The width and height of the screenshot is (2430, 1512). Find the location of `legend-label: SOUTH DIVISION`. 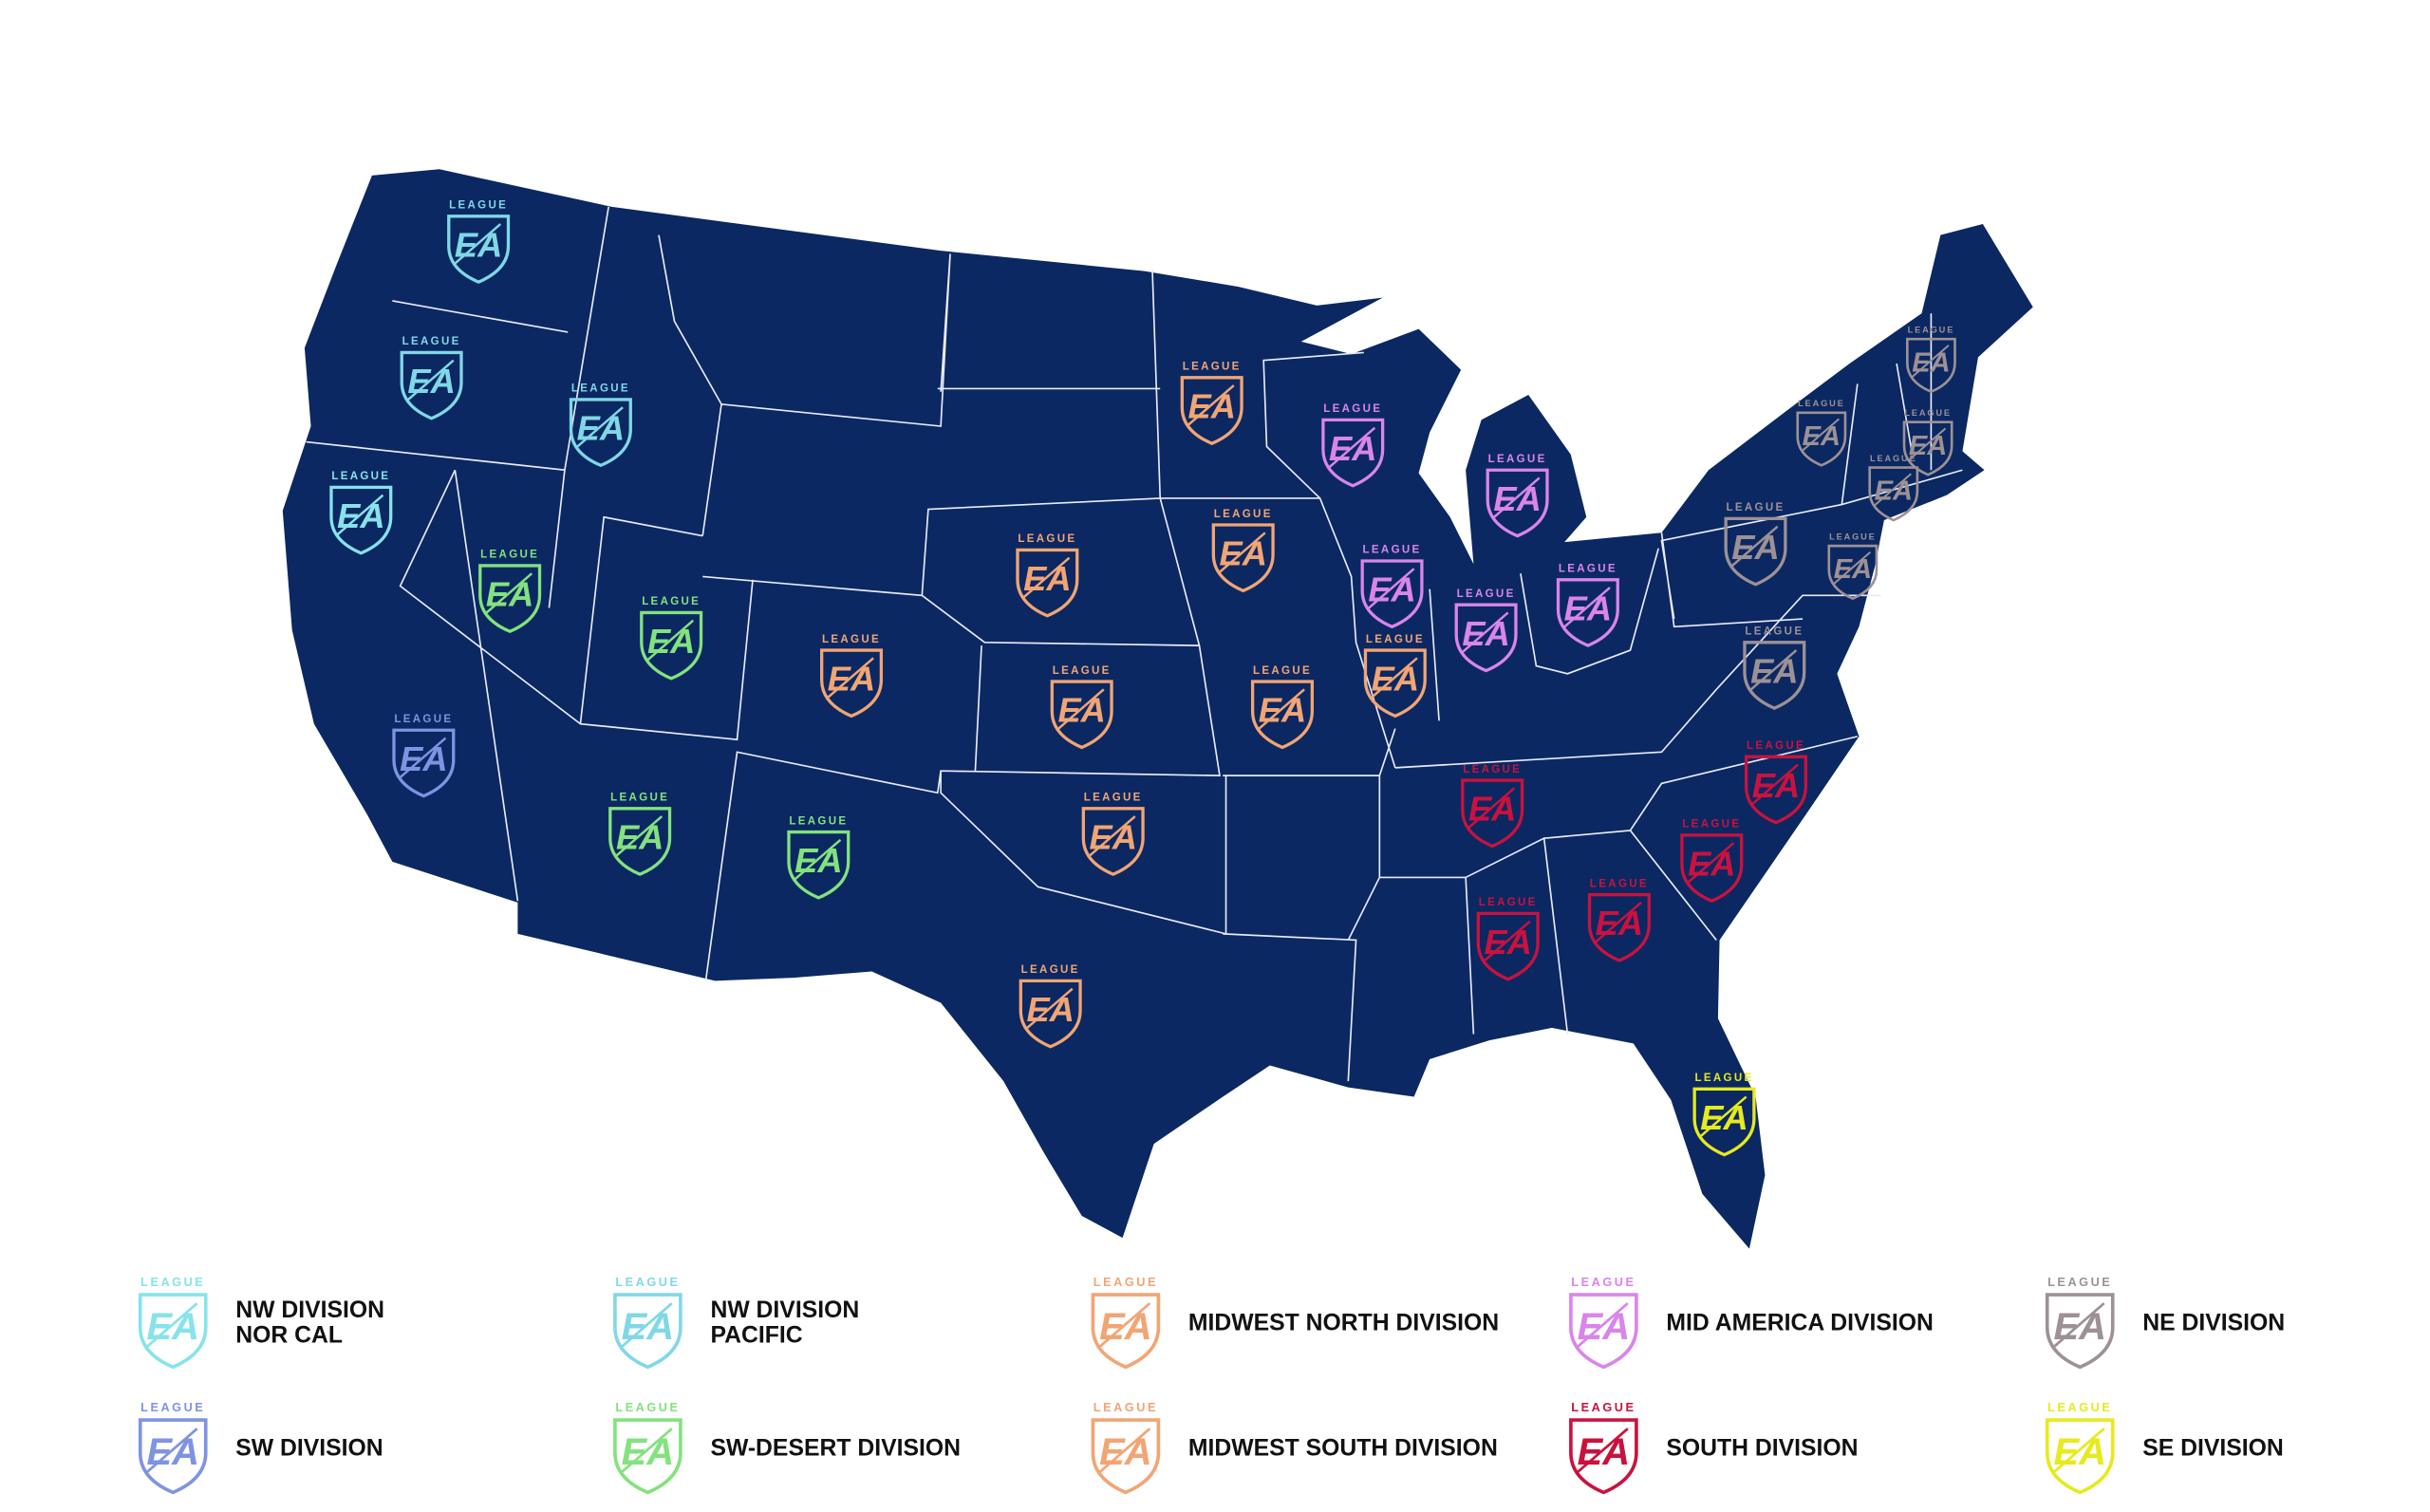

legend-label: SOUTH DIVISION is located at coordinates (1762, 1449).